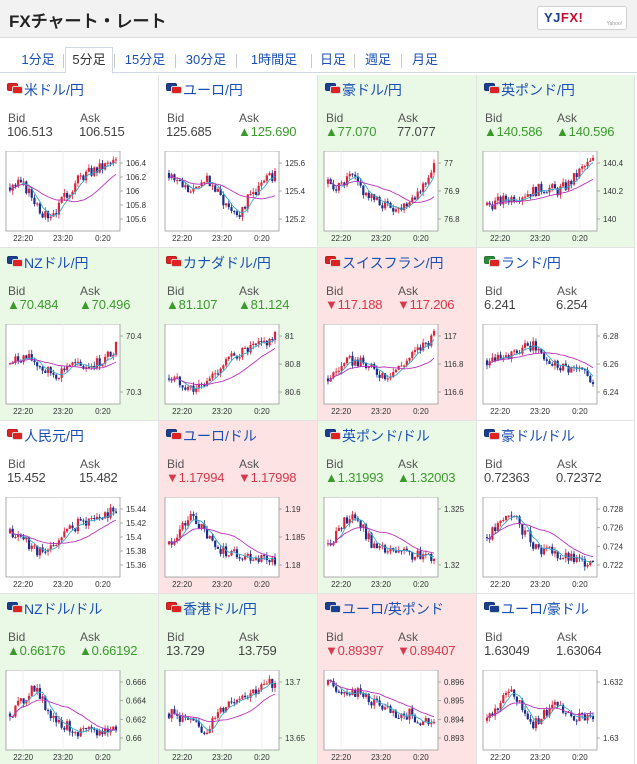  Describe the element at coordinates (582, 18) in the screenshot. I see `yjfx-logo: YJFX! Yahoo!` at that location.